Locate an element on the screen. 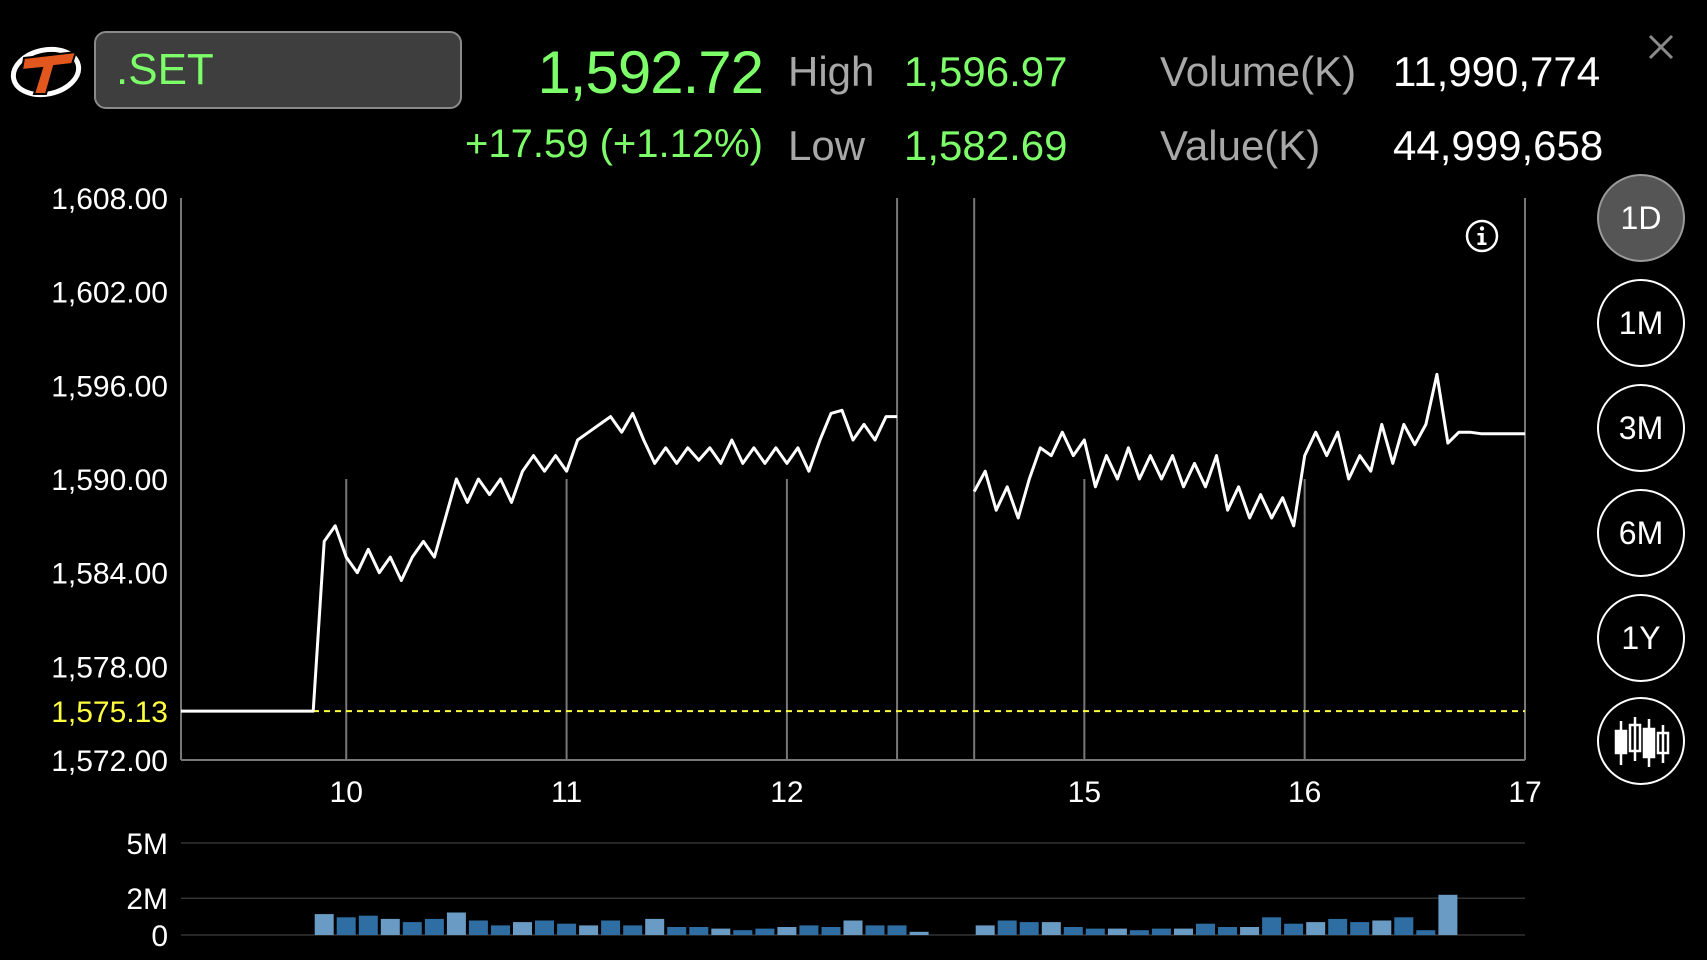 This screenshot has height=960, width=1707. volume-tick-label: 5M is located at coordinates (147, 844).